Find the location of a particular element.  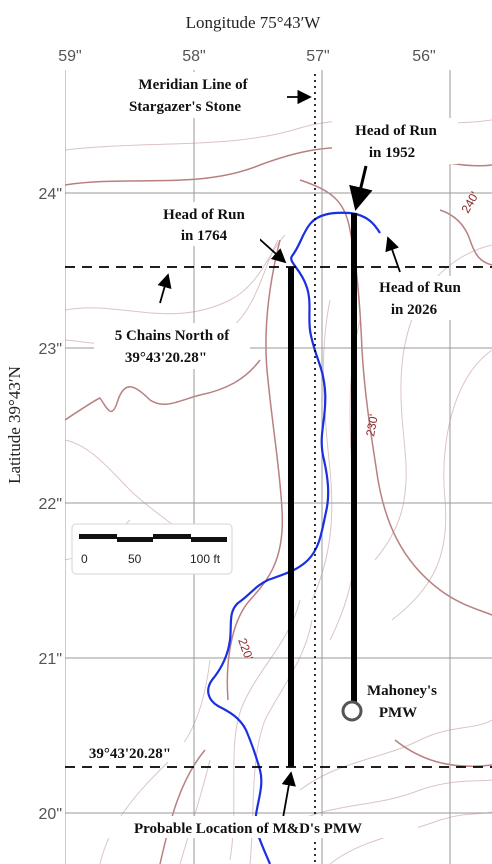

latitude-tick-22: 22" is located at coordinates (50, 504).